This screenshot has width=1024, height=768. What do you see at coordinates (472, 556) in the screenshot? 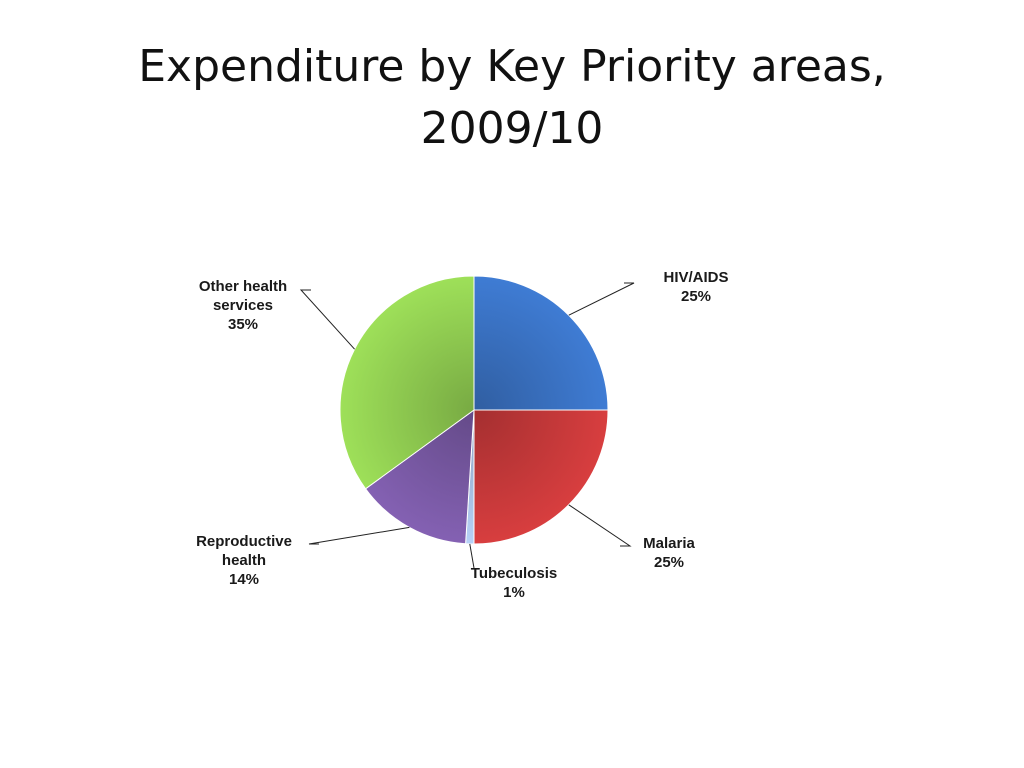
I see `leader-line-tubeculosis` at bounding box center [472, 556].